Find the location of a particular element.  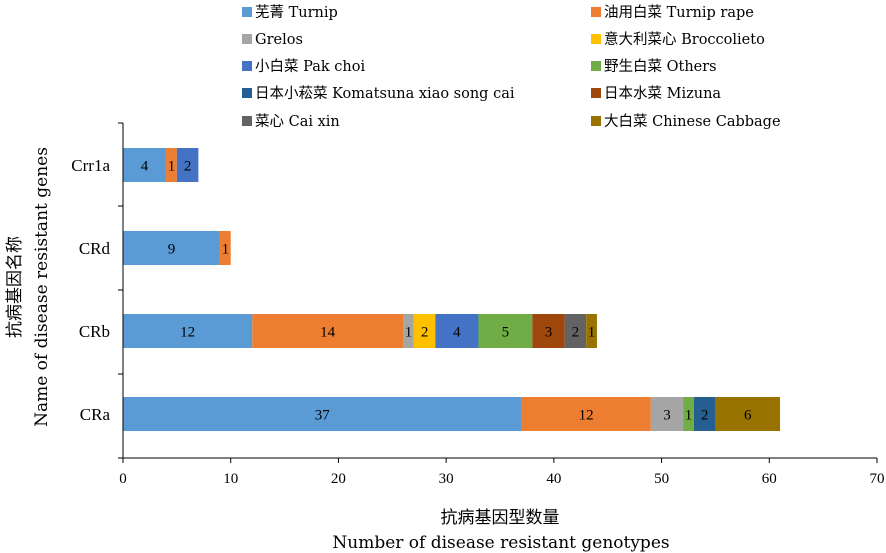

x-axis-title-cn: 抗病基因型数量 is located at coordinates (500, 518).